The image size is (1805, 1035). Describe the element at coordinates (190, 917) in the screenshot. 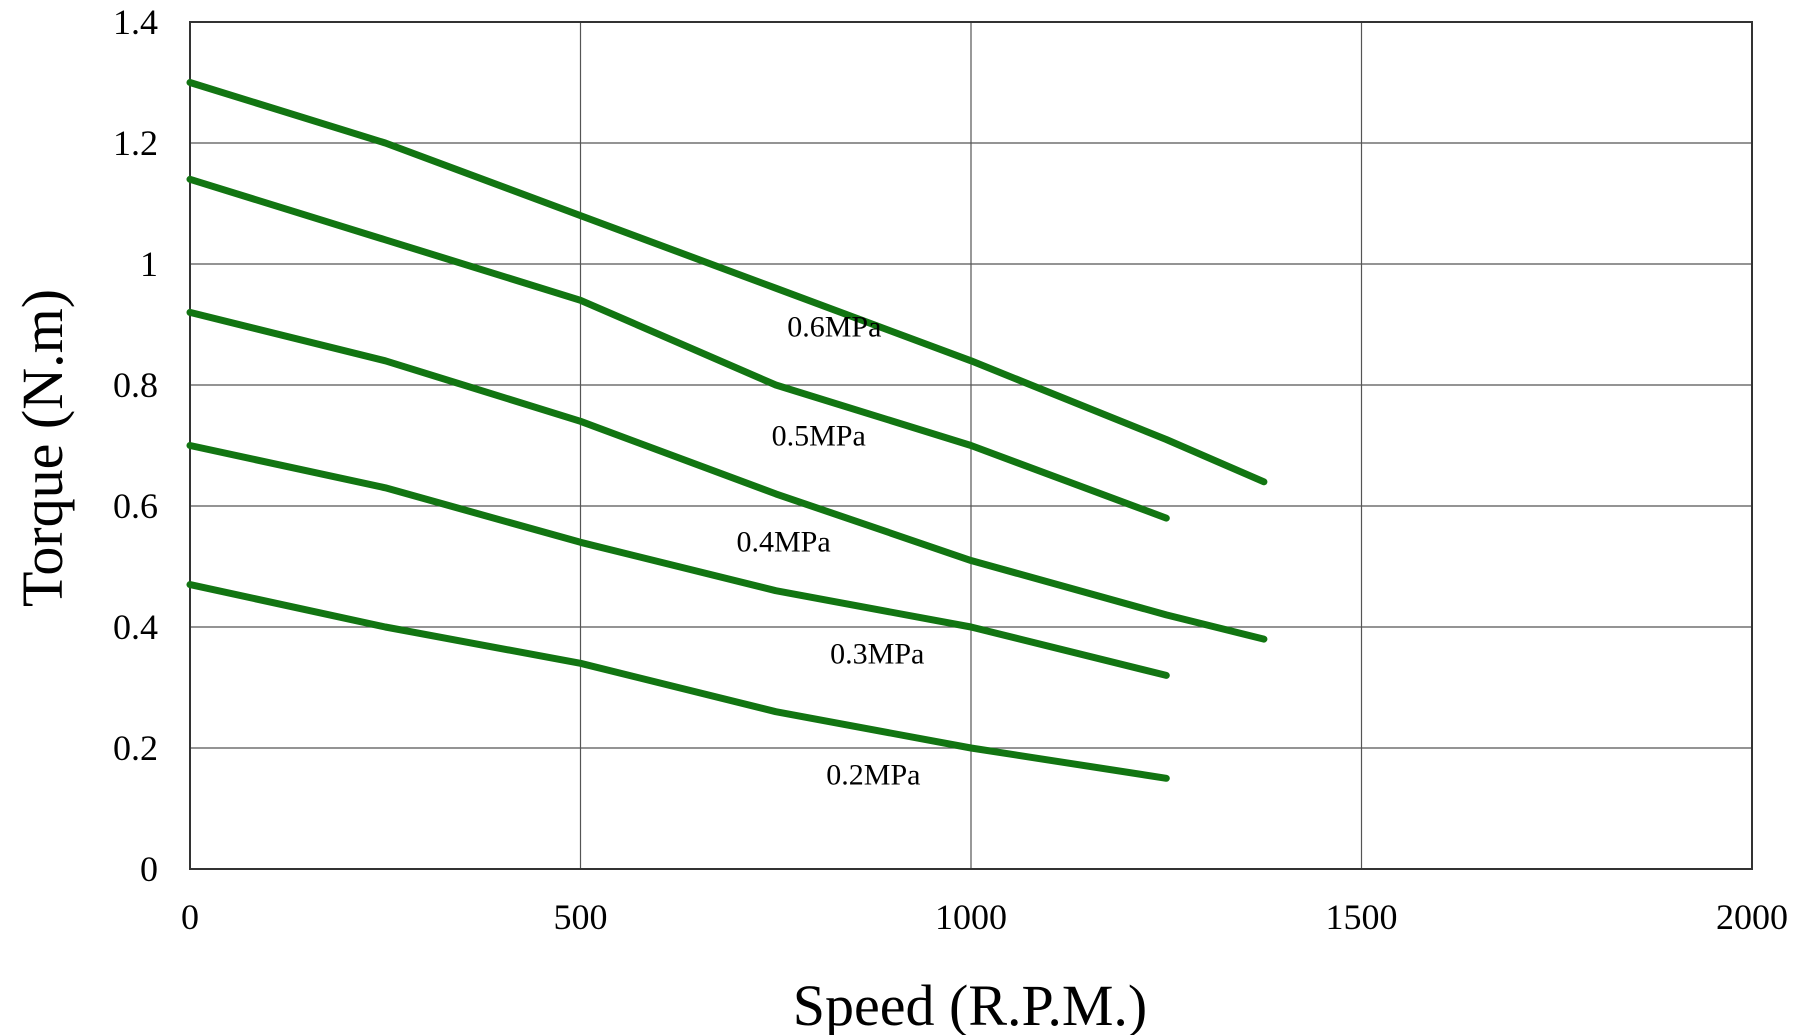

I see `x-tick-label: 0` at that location.